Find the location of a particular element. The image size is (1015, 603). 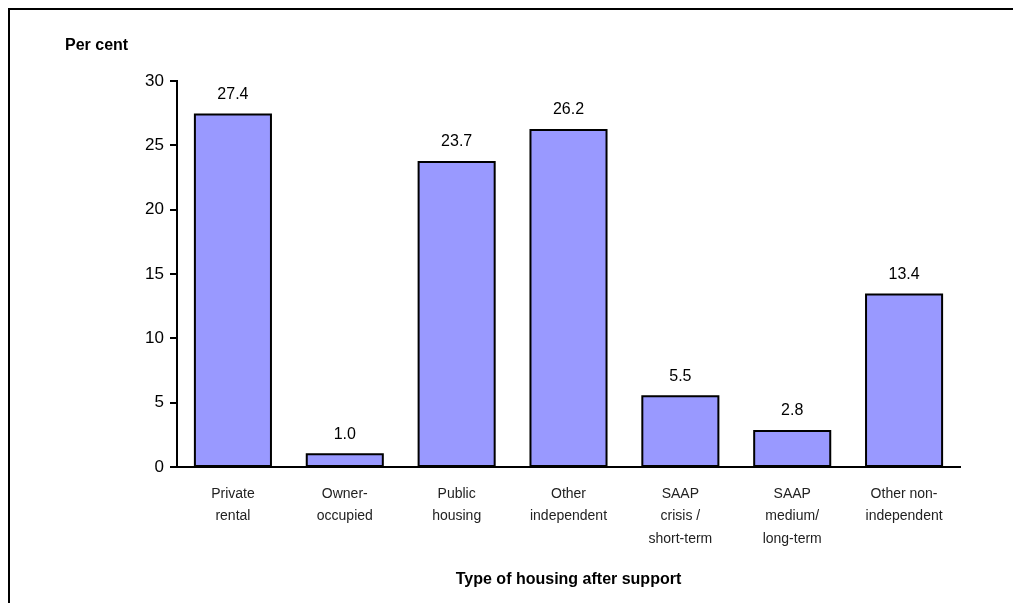

x-tick-label: Private rental is located at coordinates (233, 504).